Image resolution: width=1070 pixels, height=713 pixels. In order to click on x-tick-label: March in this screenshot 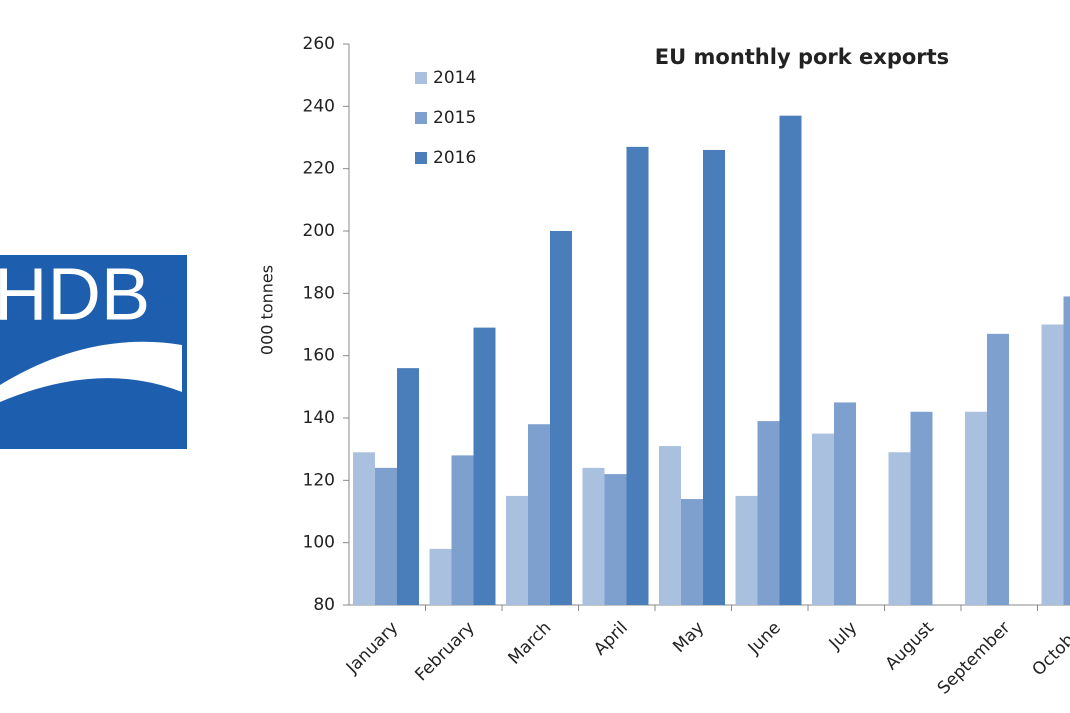, I will do `click(530, 643)`.